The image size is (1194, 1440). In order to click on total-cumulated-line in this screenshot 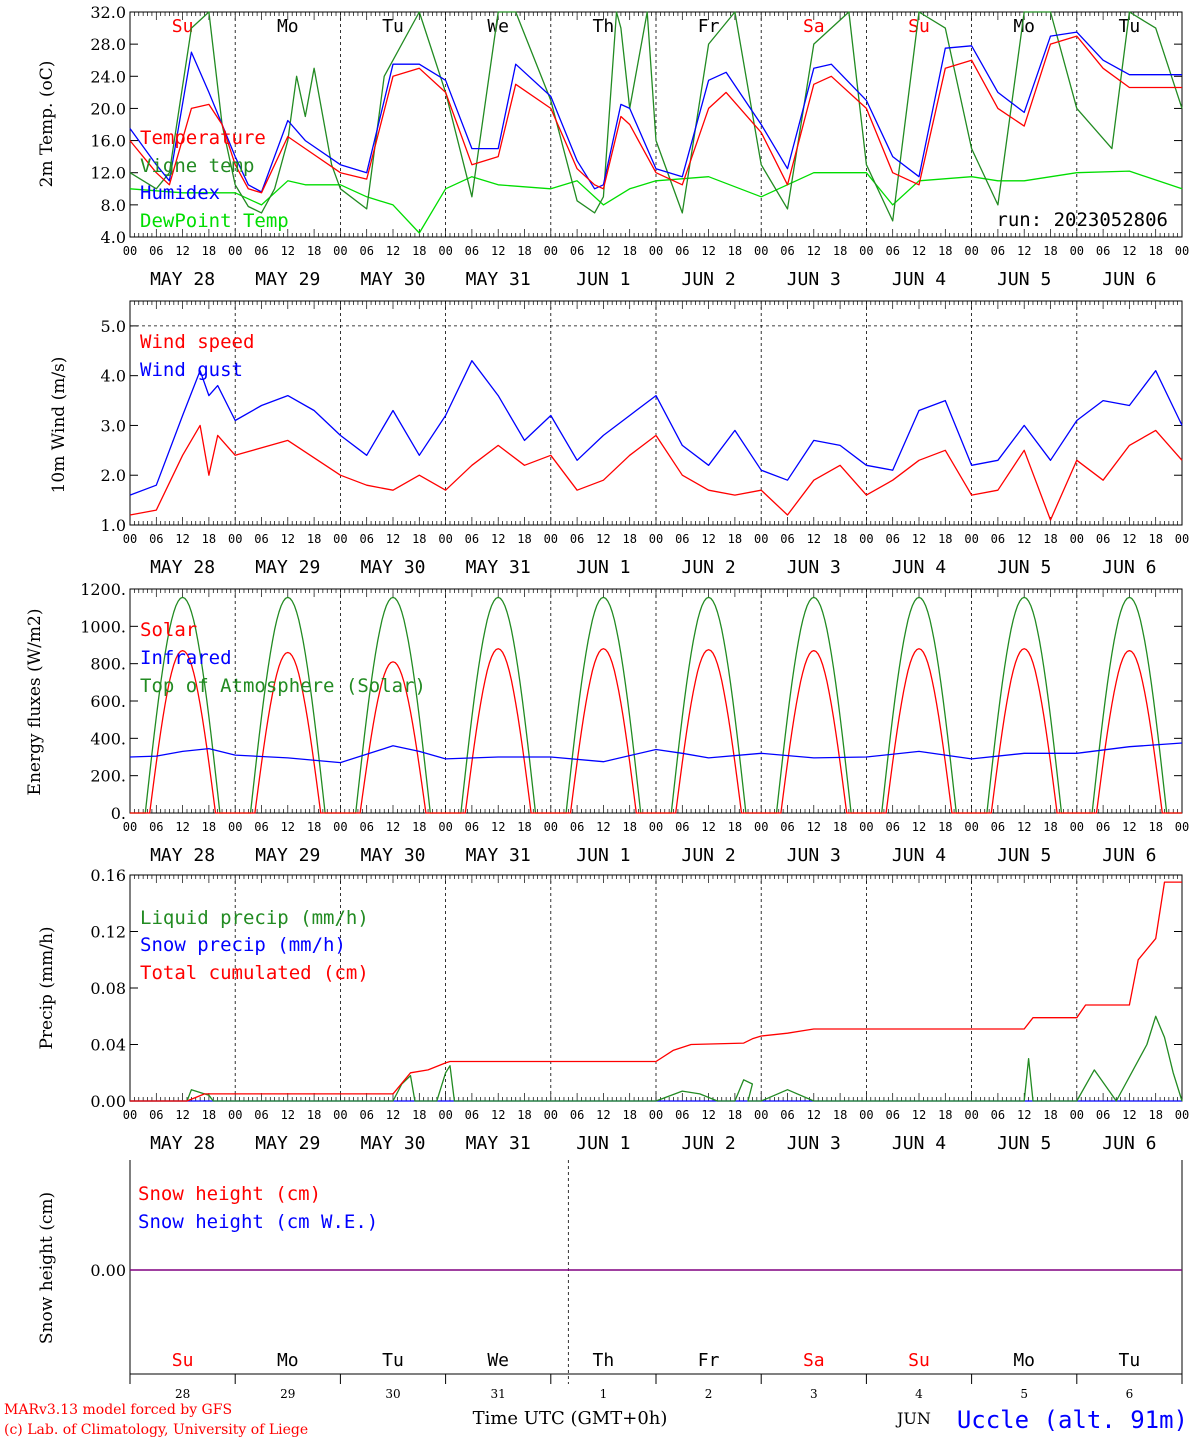, I will do `click(656, 991)`.